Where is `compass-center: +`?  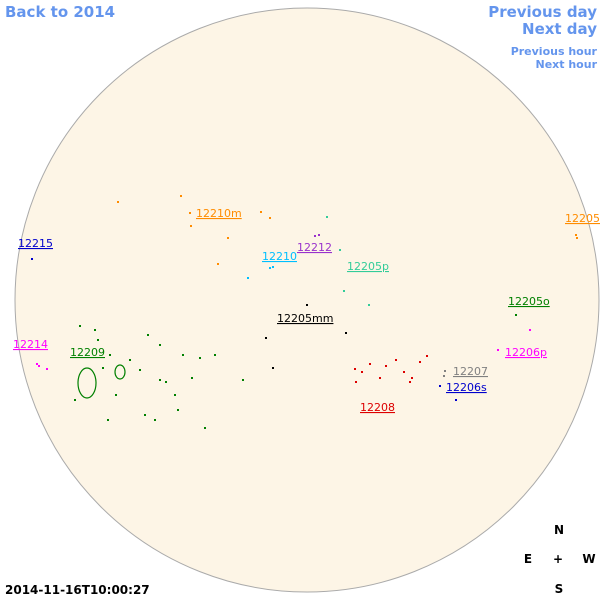
compass-center: + is located at coordinates (558, 559).